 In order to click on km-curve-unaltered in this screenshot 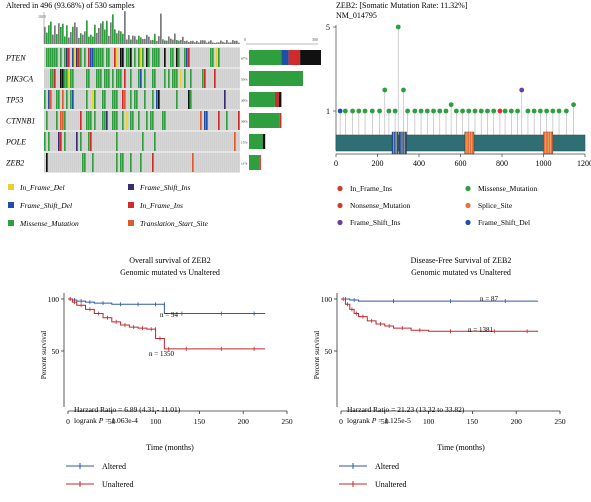, I will do `click(167, 324)`.